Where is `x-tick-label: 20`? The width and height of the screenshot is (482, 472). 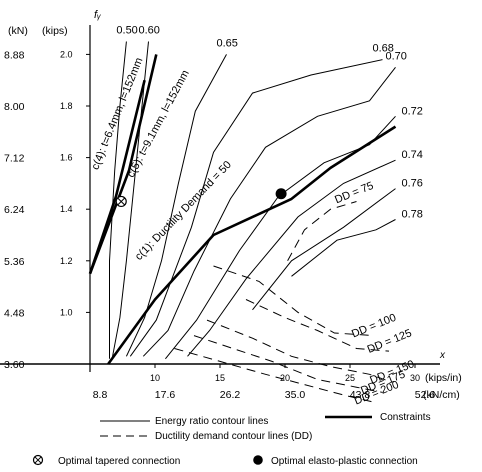
x-tick-label: 20 is located at coordinates (285, 378).